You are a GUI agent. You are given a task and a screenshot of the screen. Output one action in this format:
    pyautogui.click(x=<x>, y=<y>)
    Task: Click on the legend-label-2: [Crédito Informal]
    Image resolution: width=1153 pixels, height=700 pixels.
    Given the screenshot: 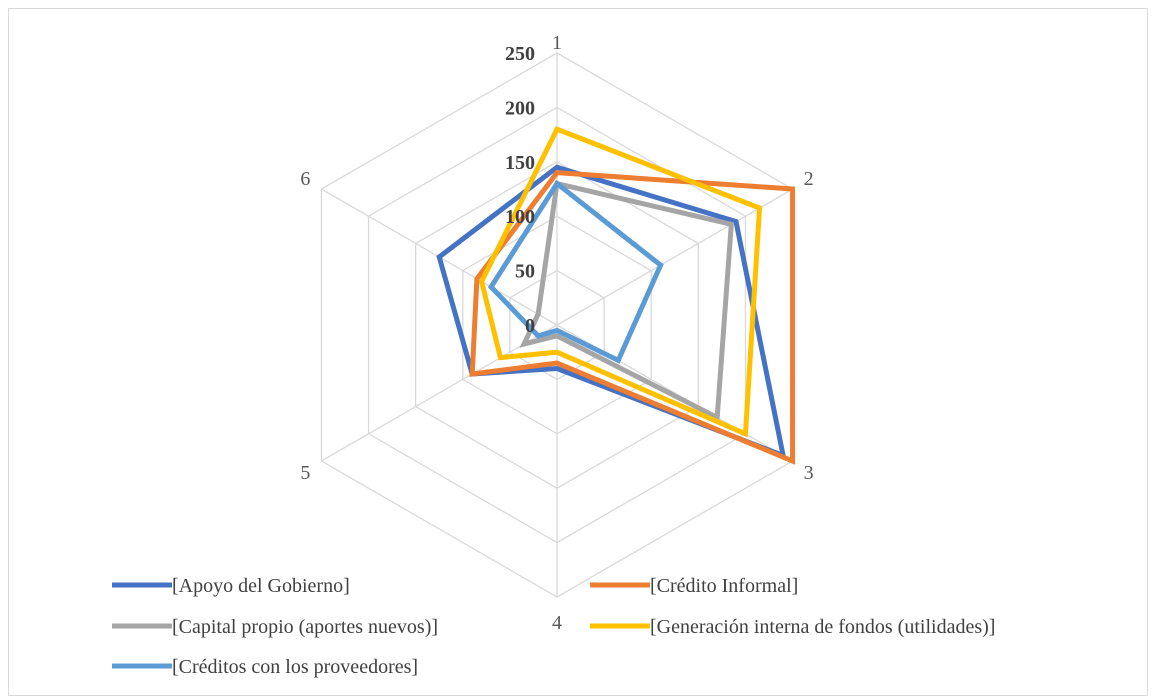 What is the action you would take?
    pyautogui.click(x=724, y=586)
    